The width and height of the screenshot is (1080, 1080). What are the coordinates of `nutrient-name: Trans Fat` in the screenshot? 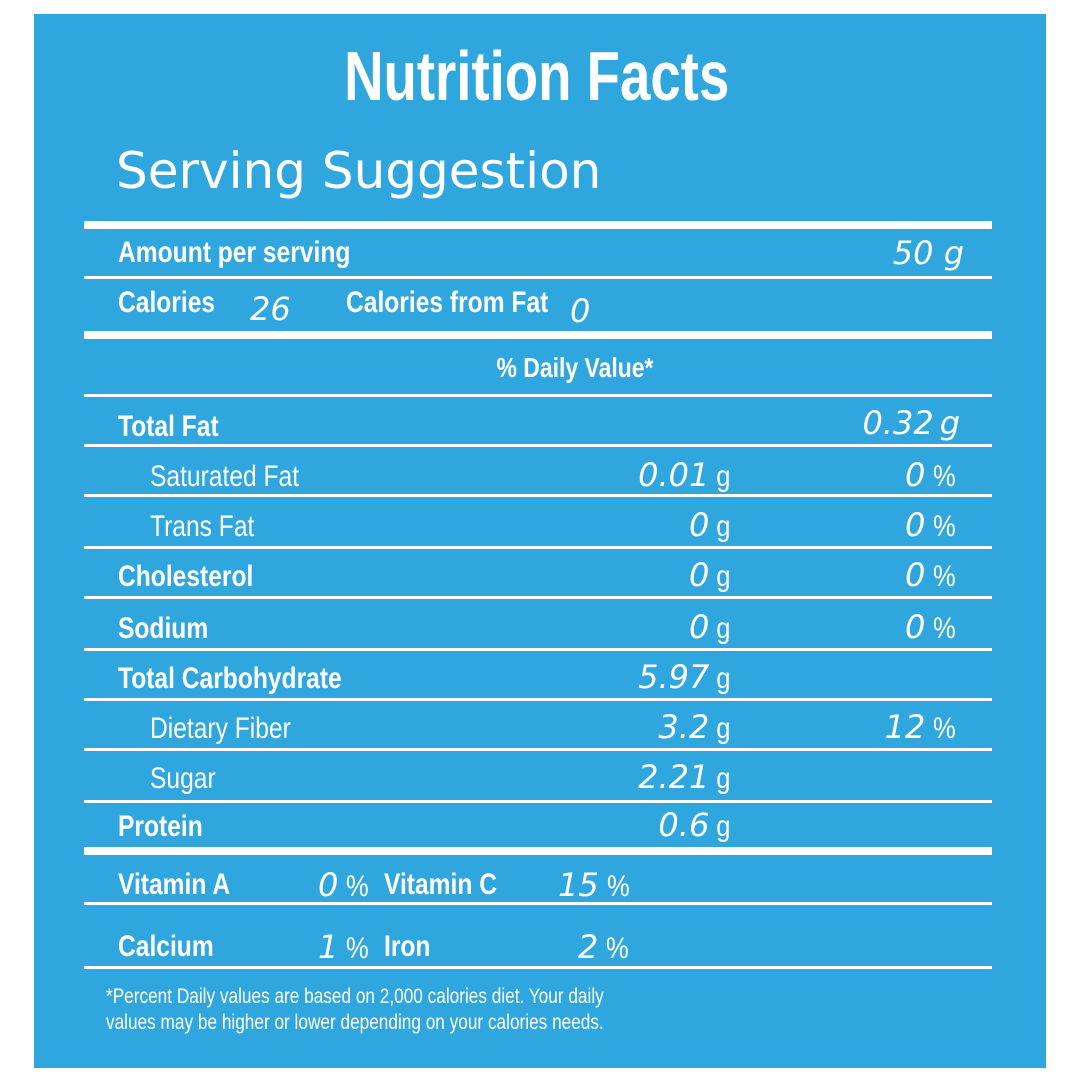 It's located at (202, 526).